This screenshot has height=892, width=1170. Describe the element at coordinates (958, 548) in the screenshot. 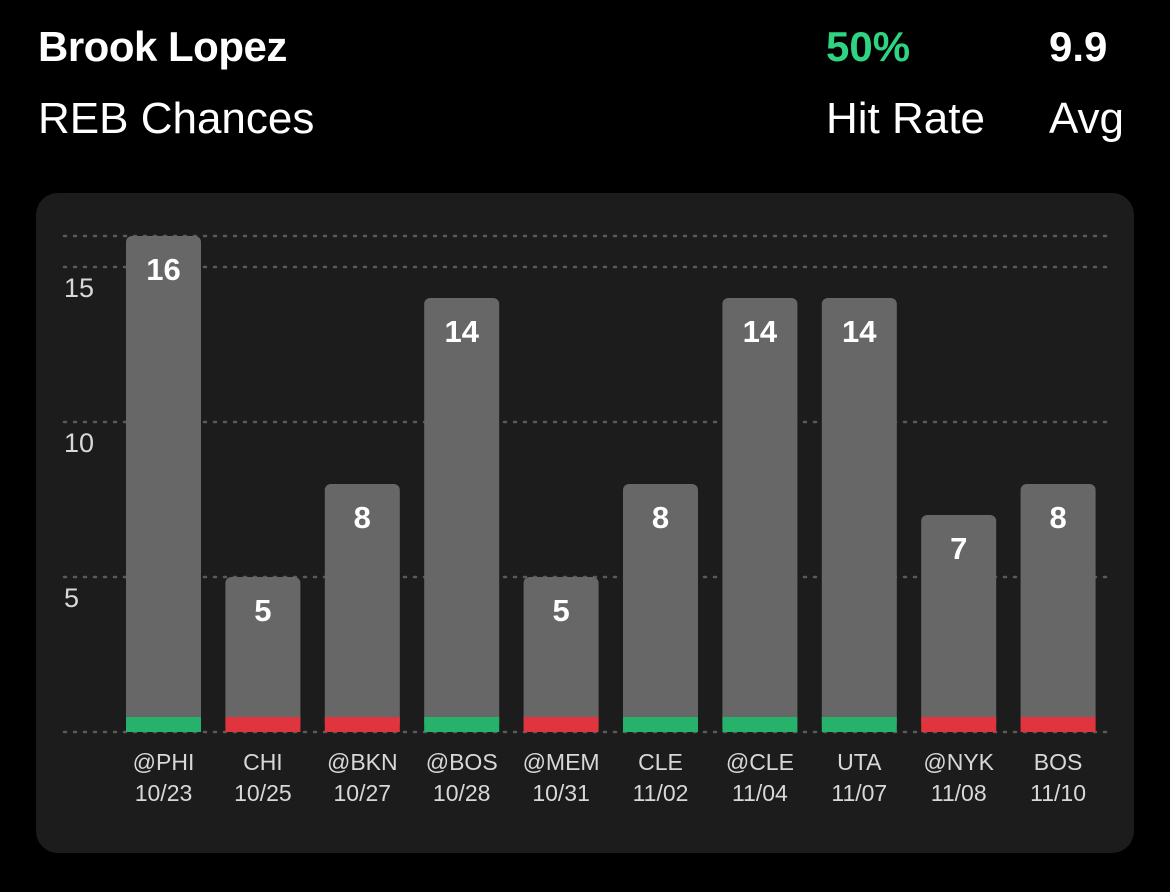

I see `bar-value-label: 7` at that location.